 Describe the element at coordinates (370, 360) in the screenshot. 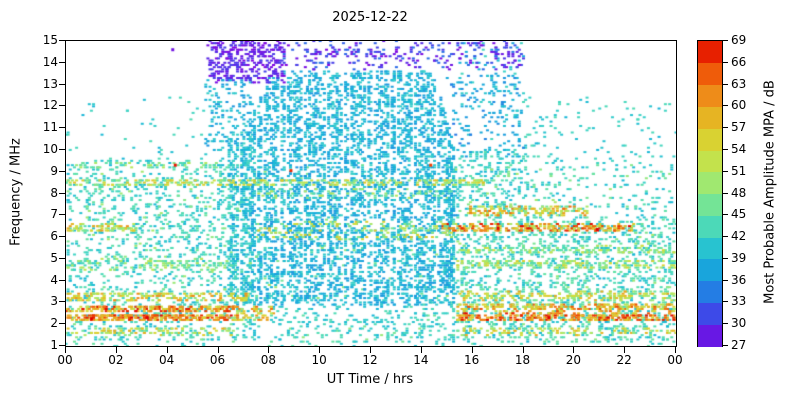

I see `x-tick-label: 12` at that location.